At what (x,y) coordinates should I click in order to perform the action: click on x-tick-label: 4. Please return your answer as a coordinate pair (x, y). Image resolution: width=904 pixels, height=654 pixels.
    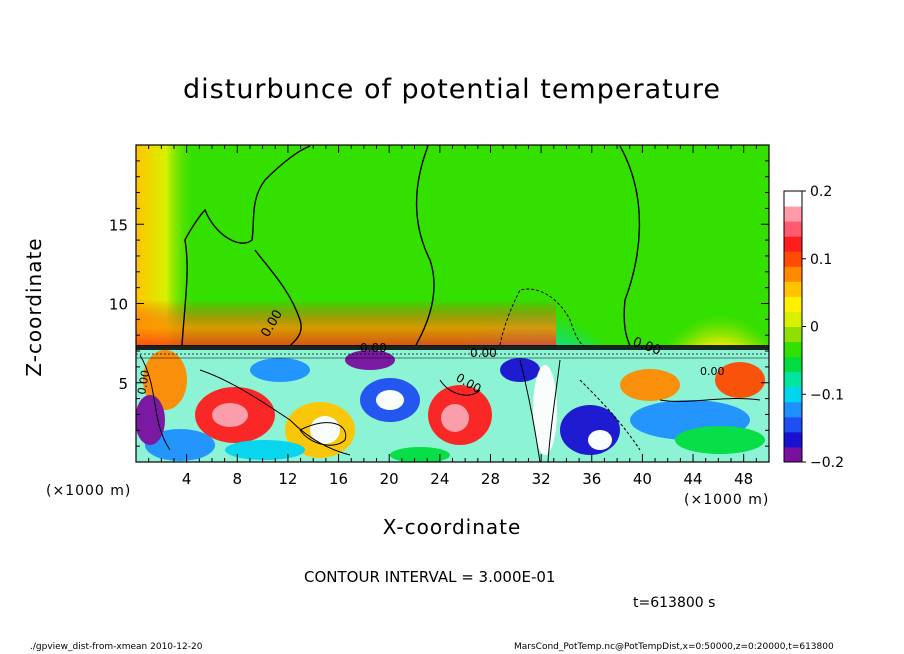
    Looking at the image, I should click on (187, 479).